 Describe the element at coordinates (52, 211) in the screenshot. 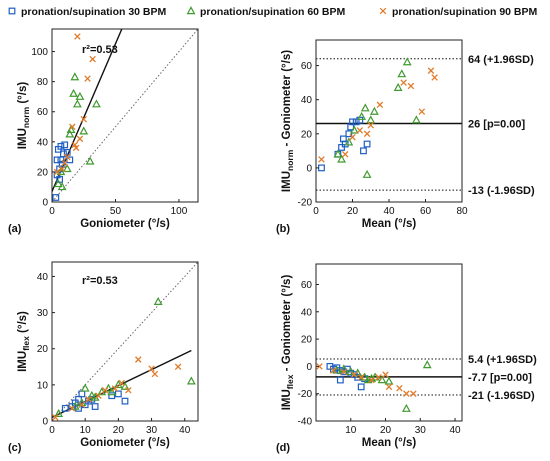

I see `x-tick-label: 0` at that location.